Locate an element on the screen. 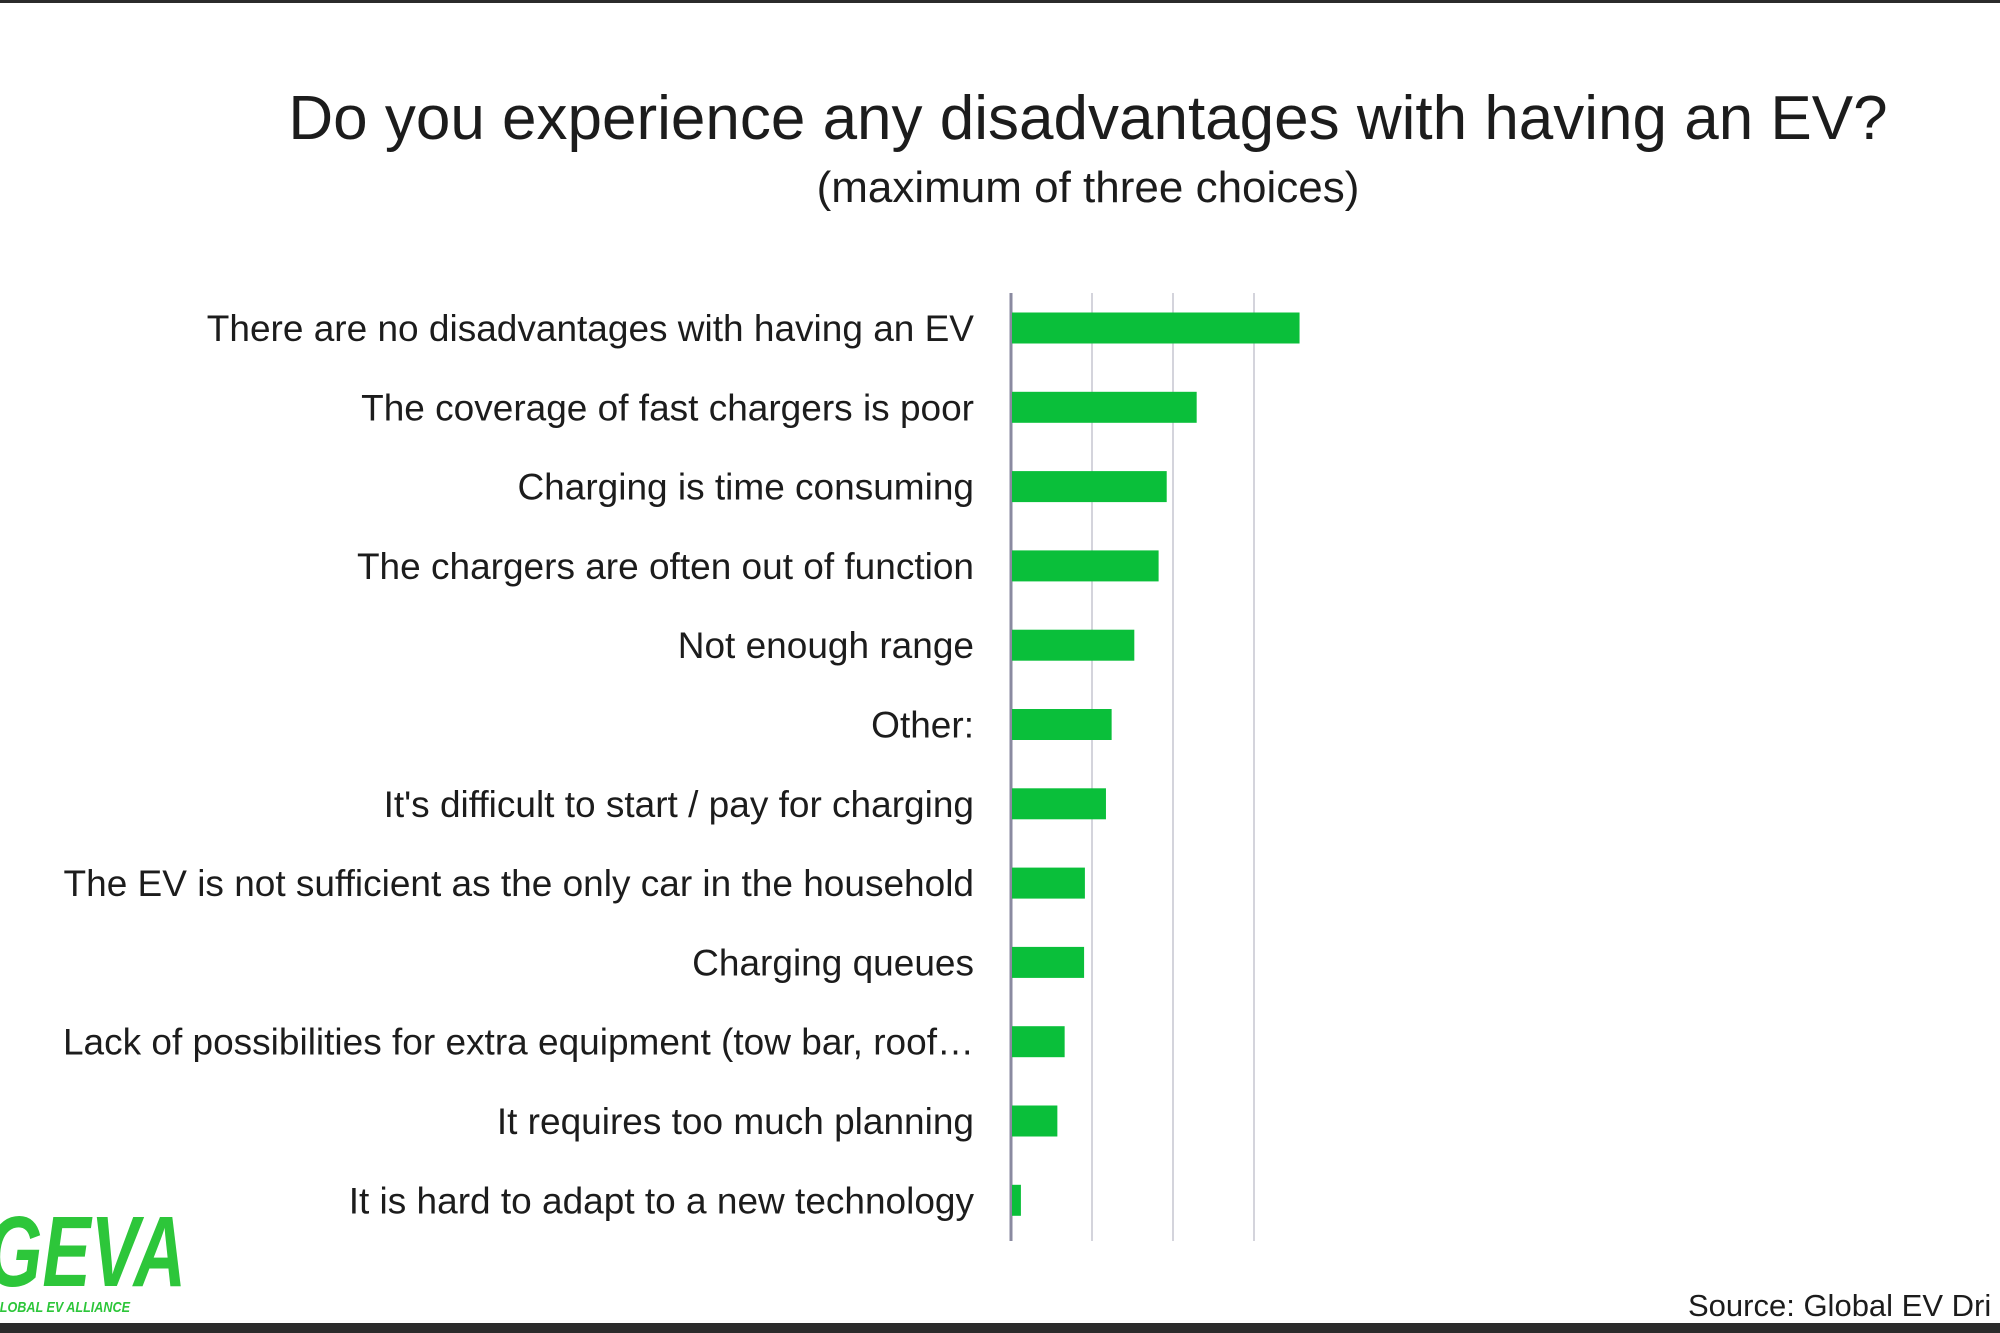 This screenshot has width=2000, height=1333. category-label: The coverage of fast chargers is poor is located at coordinates (667, 407).